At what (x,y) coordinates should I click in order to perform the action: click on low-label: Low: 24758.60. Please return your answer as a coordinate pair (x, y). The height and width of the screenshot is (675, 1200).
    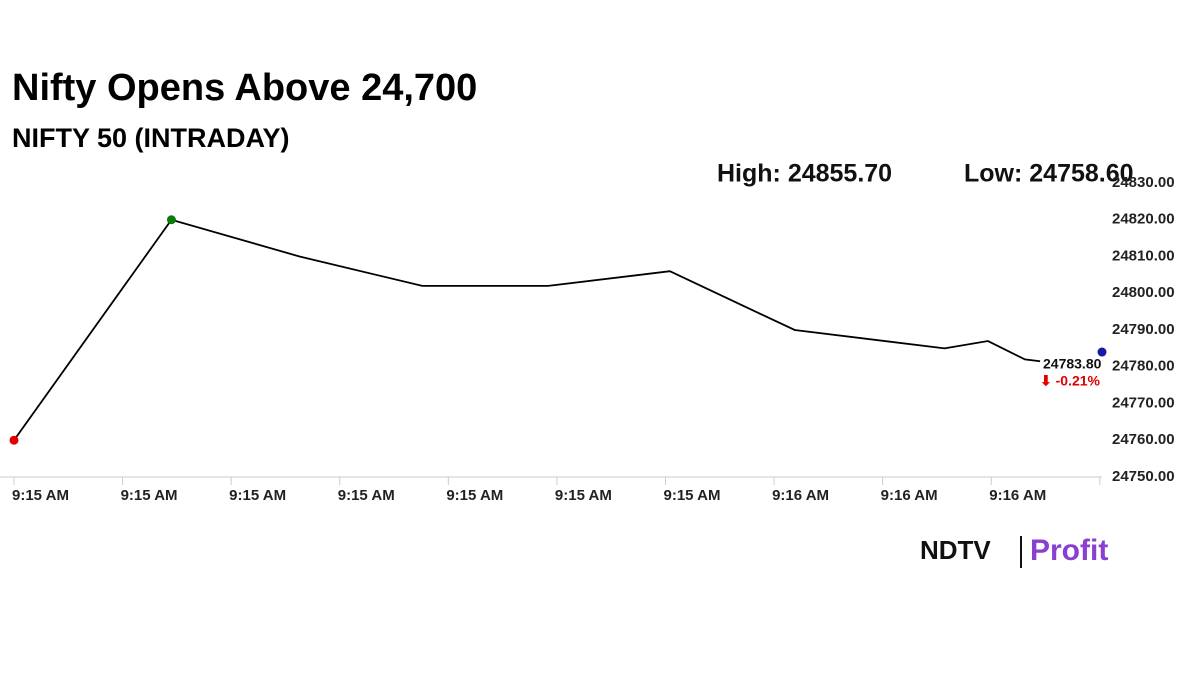
    Looking at the image, I should click on (1049, 174).